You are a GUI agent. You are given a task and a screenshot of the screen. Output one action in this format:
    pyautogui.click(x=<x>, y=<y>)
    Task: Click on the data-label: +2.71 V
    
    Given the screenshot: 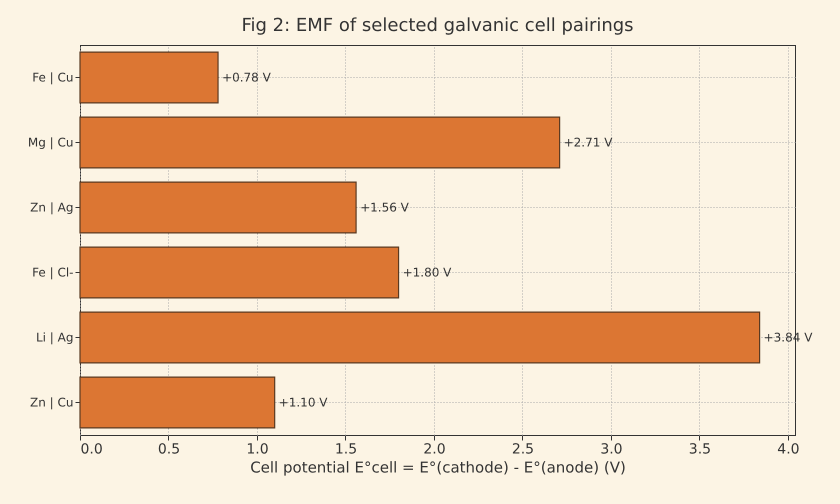 What is the action you would take?
    pyautogui.click(x=589, y=143)
    